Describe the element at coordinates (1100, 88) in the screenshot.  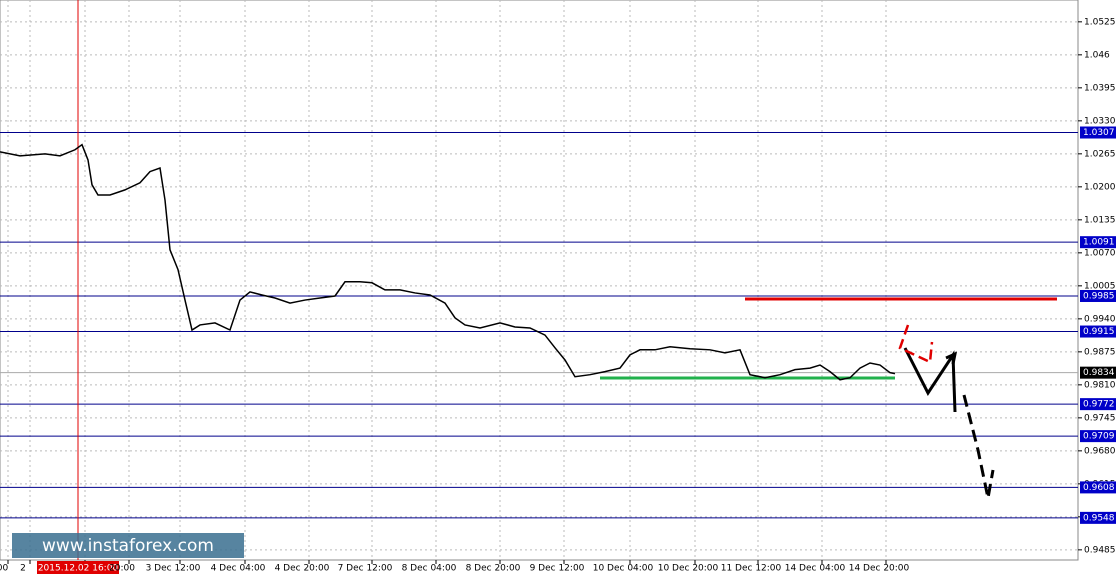
I see `y-tick-label: 1.0395` at that location.